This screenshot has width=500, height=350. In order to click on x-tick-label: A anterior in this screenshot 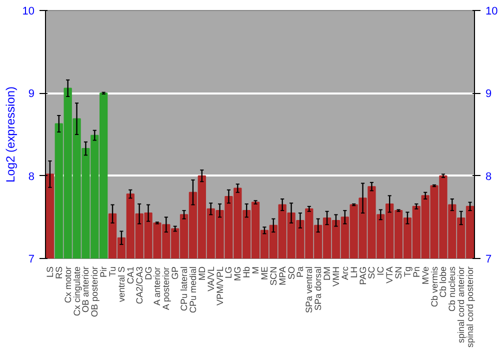, I will do `click(157, 286)`.